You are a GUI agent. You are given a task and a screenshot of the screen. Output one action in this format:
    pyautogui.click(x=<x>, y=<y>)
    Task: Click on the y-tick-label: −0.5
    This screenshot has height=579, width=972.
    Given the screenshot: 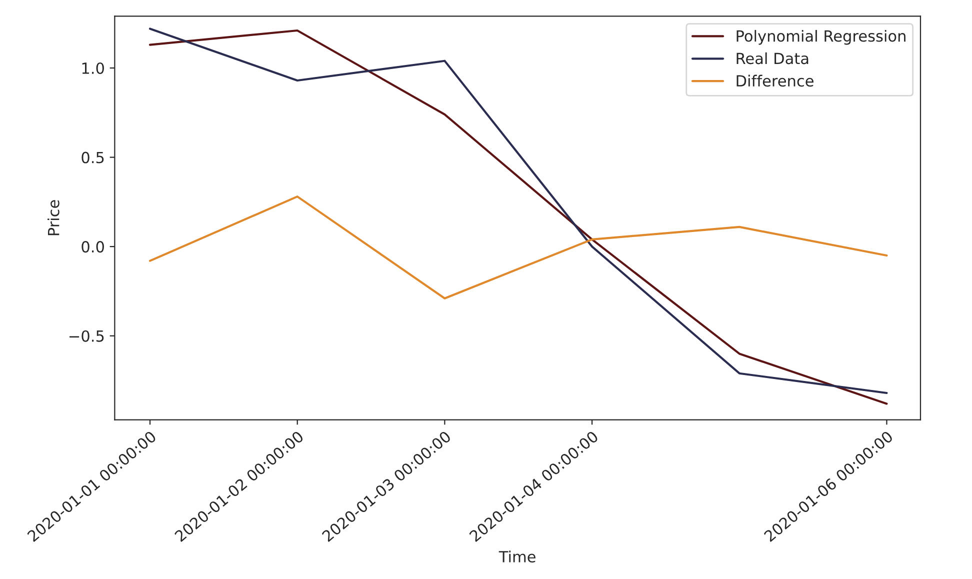 What is the action you would take?
    pyautogui.click(x=86, y=336)
    